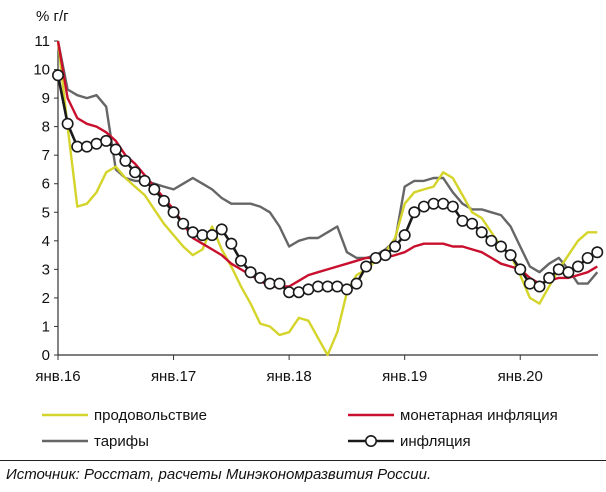  Describe the element at coordinates (46, 212) in the screenshot. I see `y-tick-label: 5` at that location.